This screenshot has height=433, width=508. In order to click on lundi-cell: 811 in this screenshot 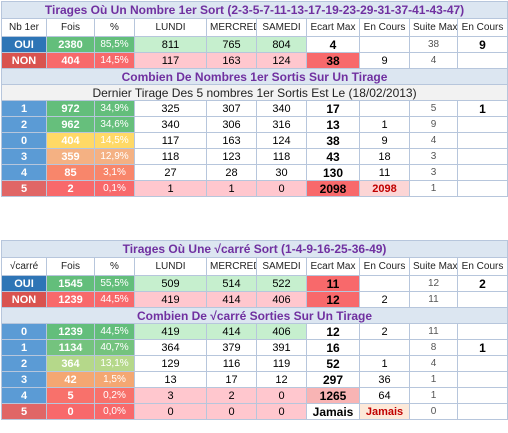, I will do `click(170, 44)`.